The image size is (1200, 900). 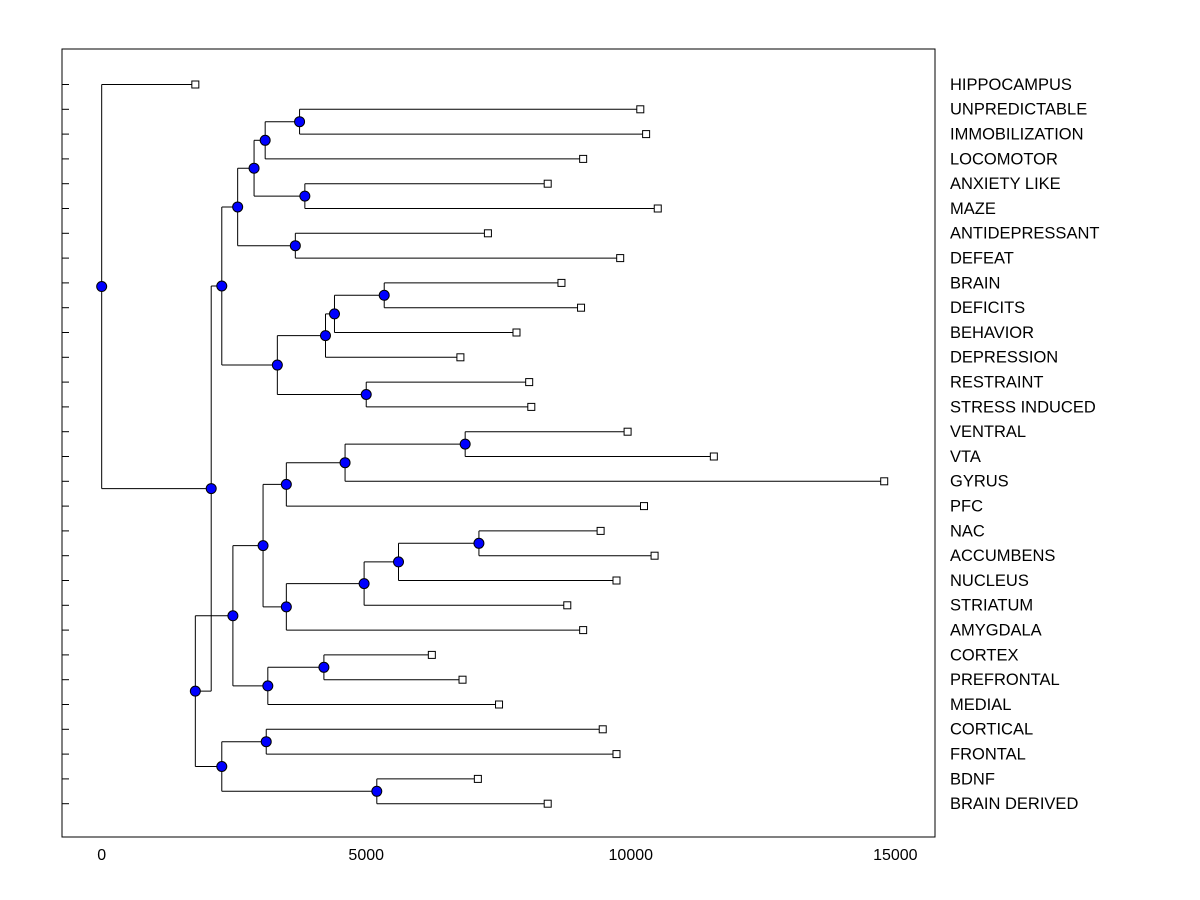 I want to click on leaf-label: NAC, so click(x=967, y=531).